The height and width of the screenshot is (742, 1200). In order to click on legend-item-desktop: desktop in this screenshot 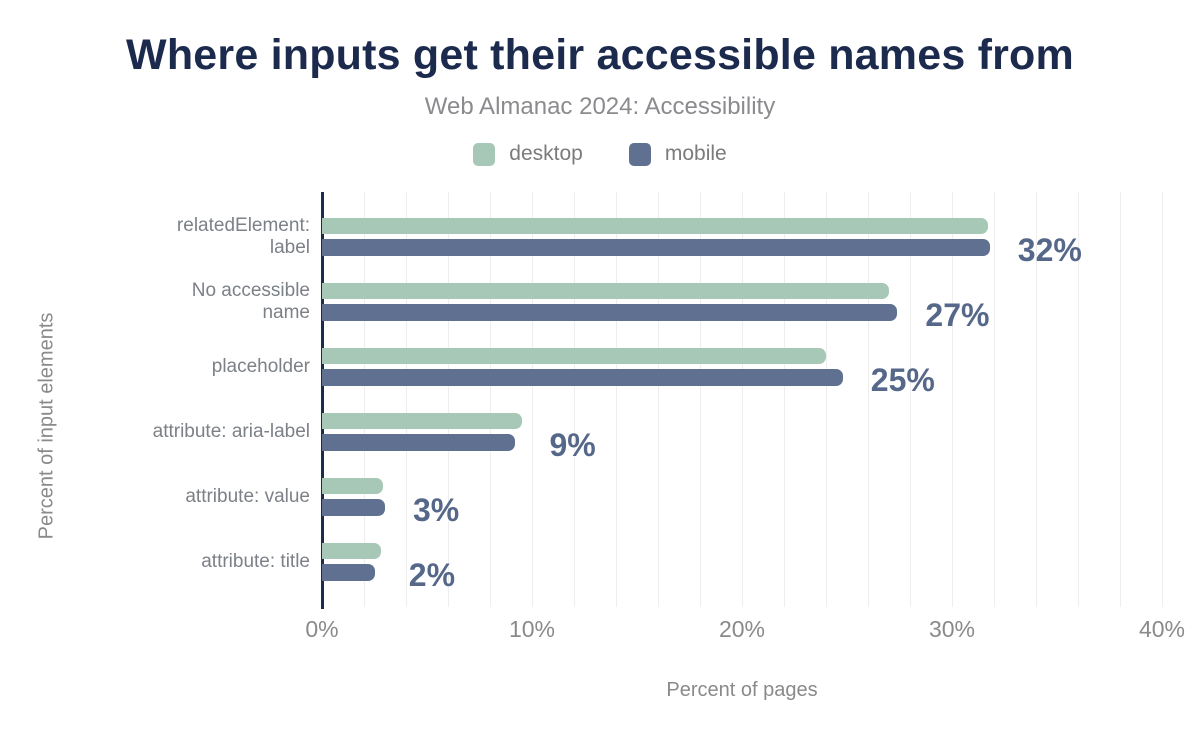, I will do `click(528, 154)`.